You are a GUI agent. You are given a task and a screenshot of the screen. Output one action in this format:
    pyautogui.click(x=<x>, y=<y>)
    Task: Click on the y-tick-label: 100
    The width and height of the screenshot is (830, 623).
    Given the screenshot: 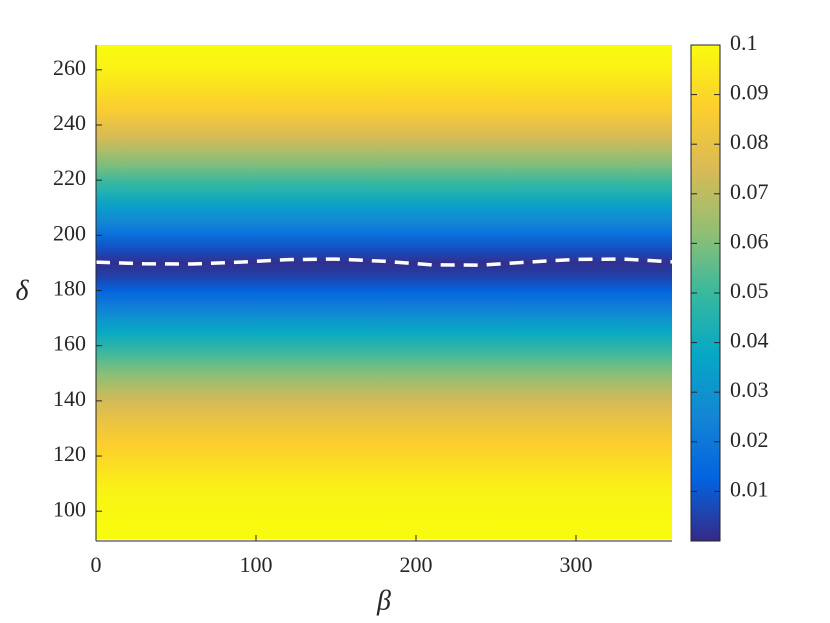 What is the action you would take?
    pyautogui.click(x=69, y=508)
    